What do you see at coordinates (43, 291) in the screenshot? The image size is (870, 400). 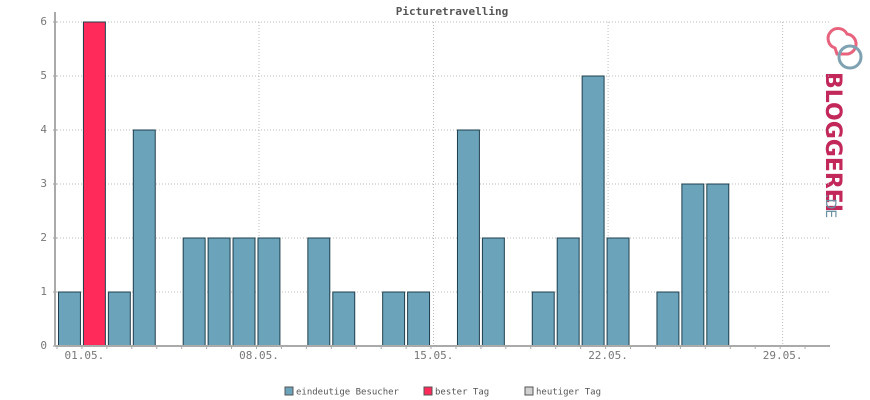 I see `y-tick-label: 1` at bounding box center [43, 291].